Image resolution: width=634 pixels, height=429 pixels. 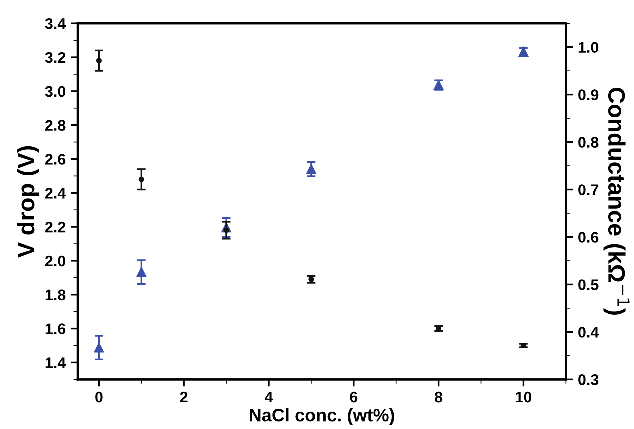 I want to click on y2-axis-title: Conductance (kΩ$^{−1}$), so click(x=617, y=201).